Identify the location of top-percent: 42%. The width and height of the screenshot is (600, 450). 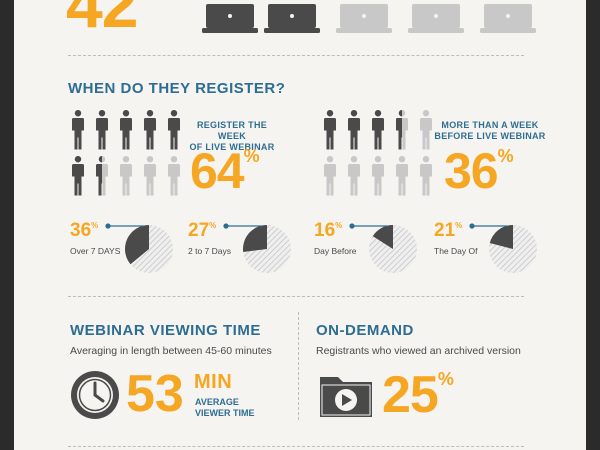
(111, 20).